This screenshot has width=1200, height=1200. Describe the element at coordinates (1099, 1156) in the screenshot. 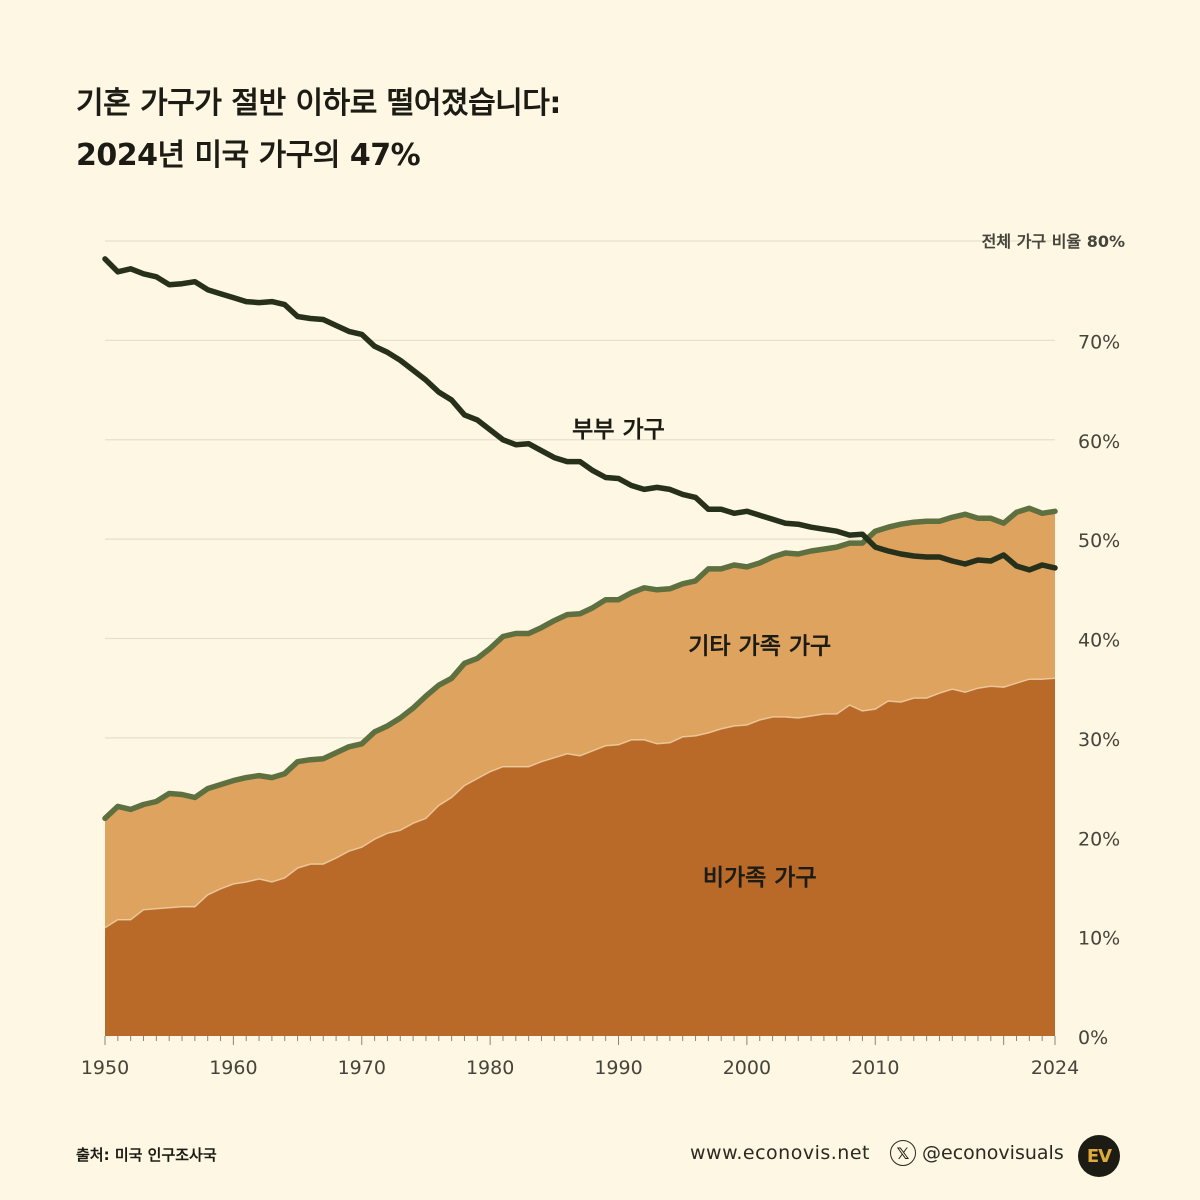

I see `brand-logo: EV` at that location.